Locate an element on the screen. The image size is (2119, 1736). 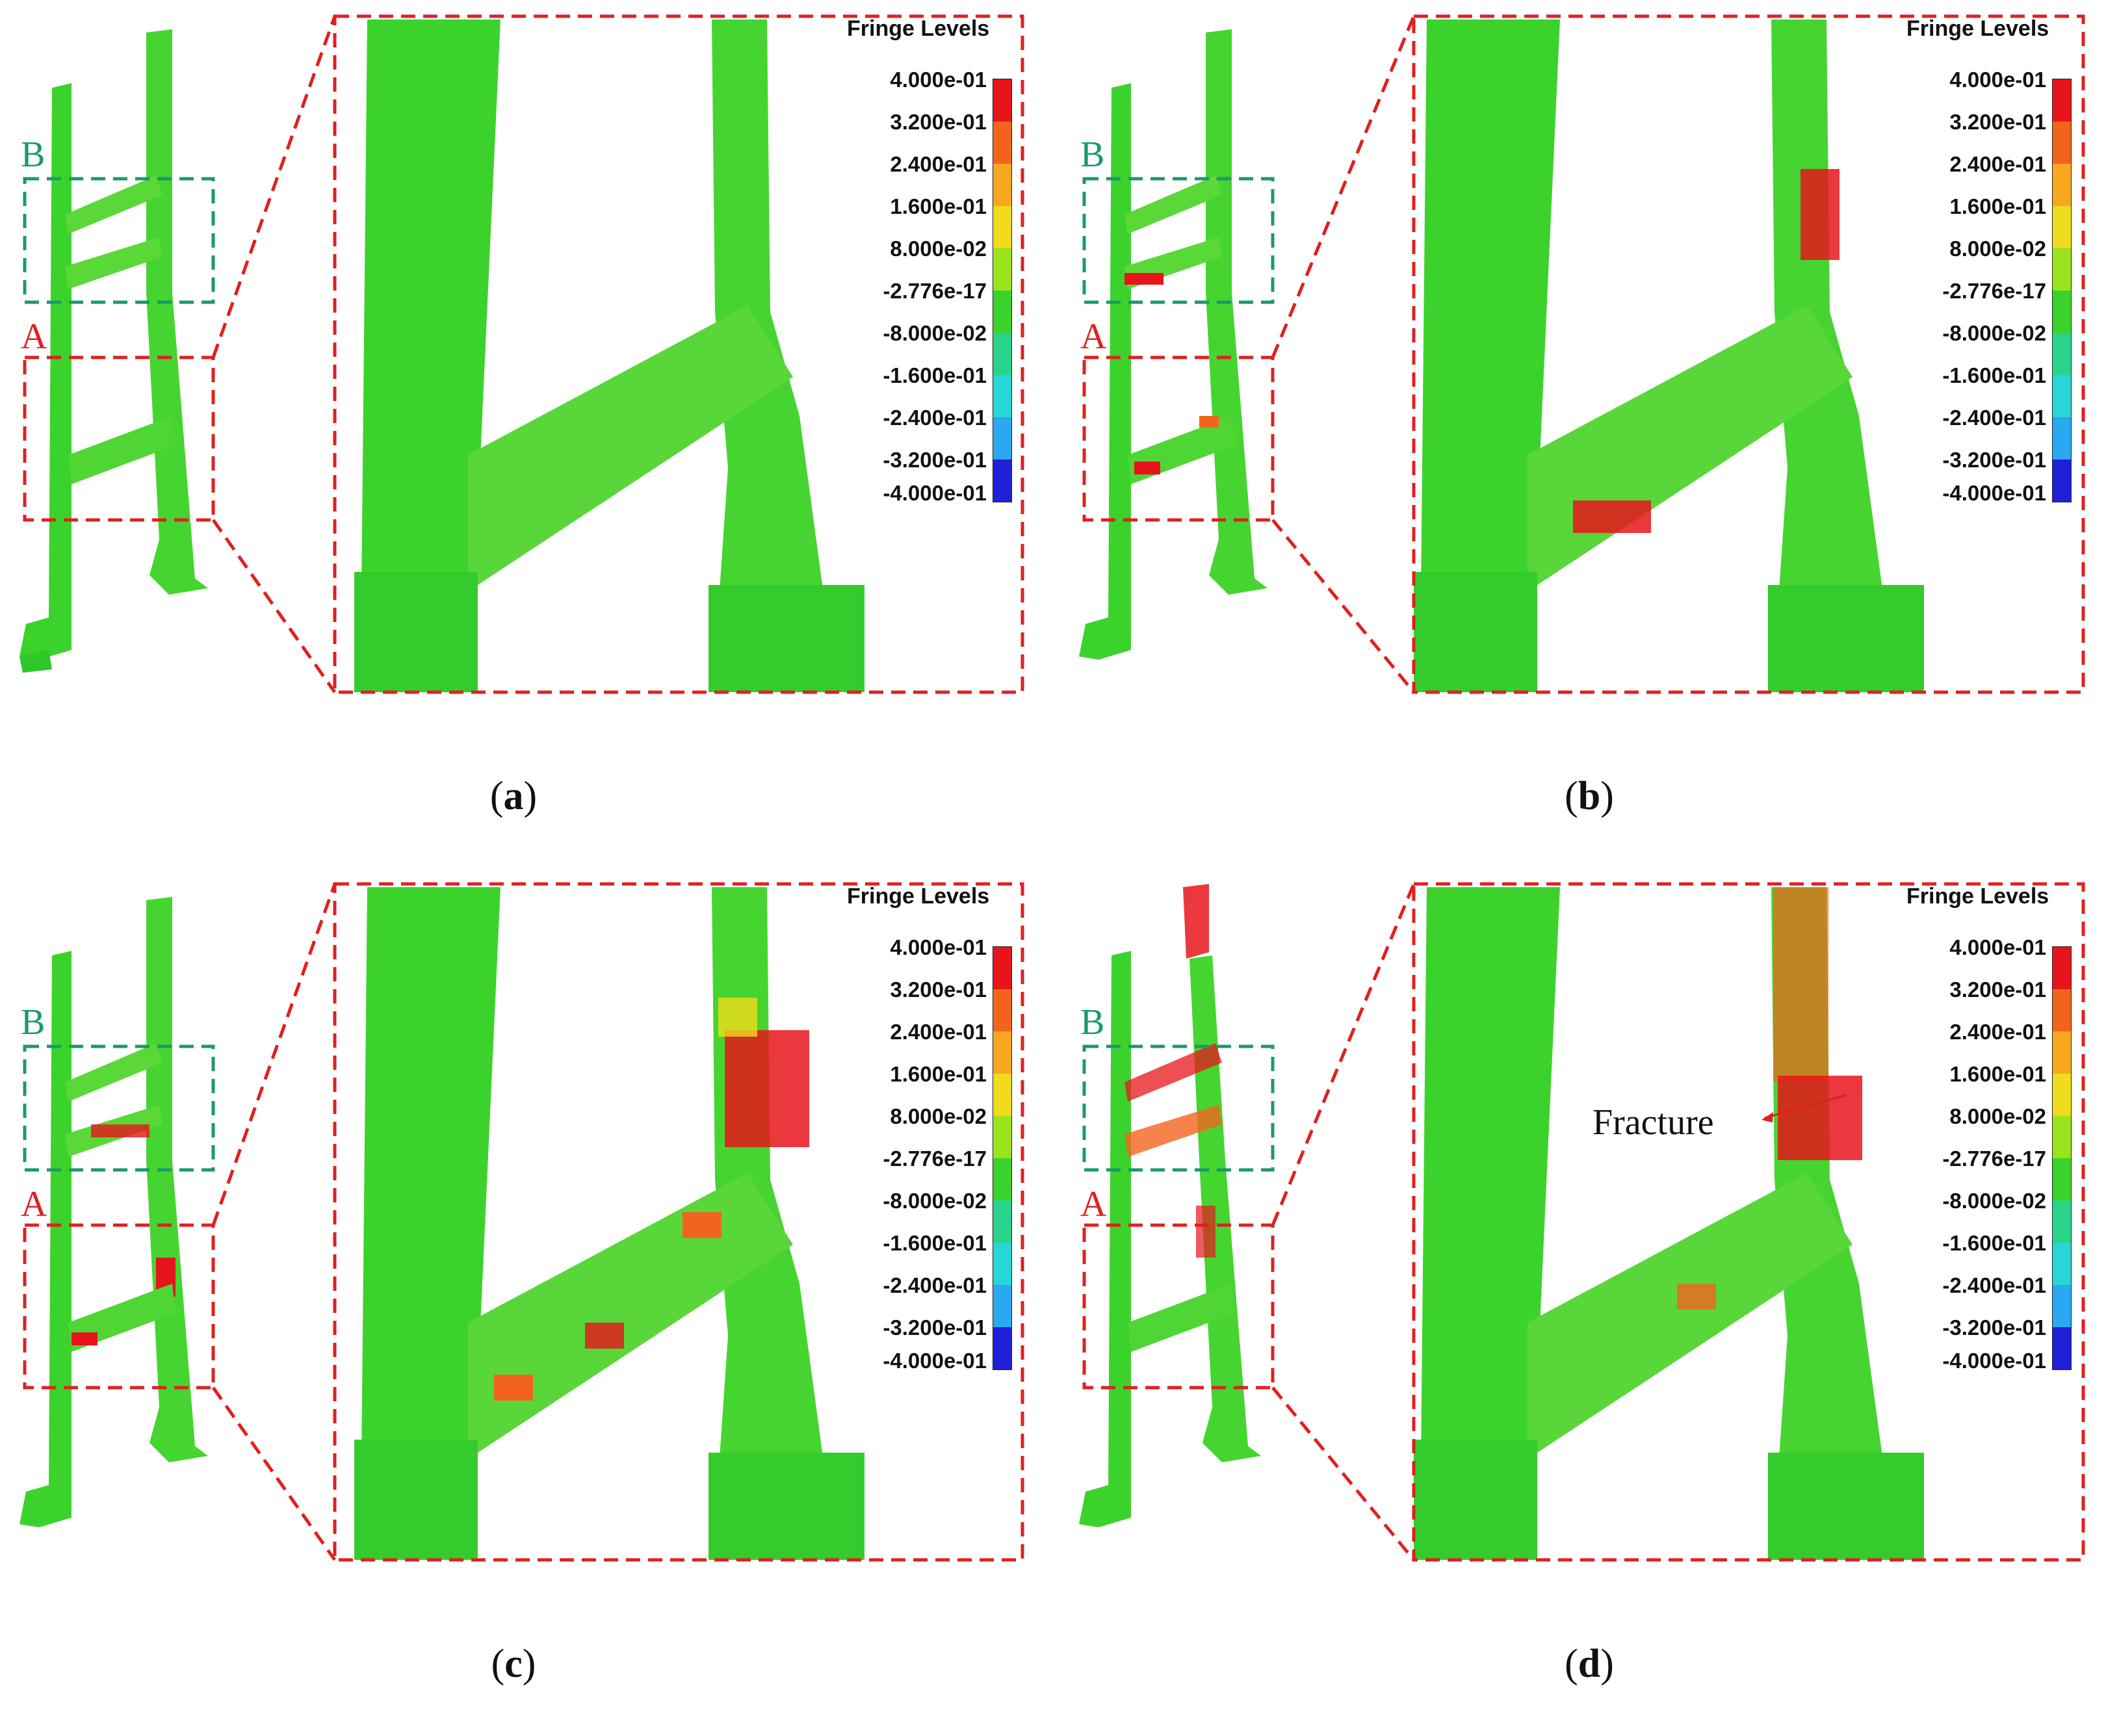
panel-caption: (c) is located at coordinates (513, 1664).